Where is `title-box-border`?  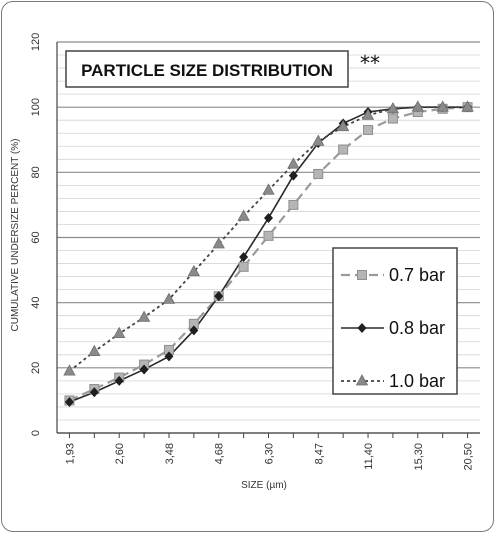
title-box-border is located at coordinates (207, 69).